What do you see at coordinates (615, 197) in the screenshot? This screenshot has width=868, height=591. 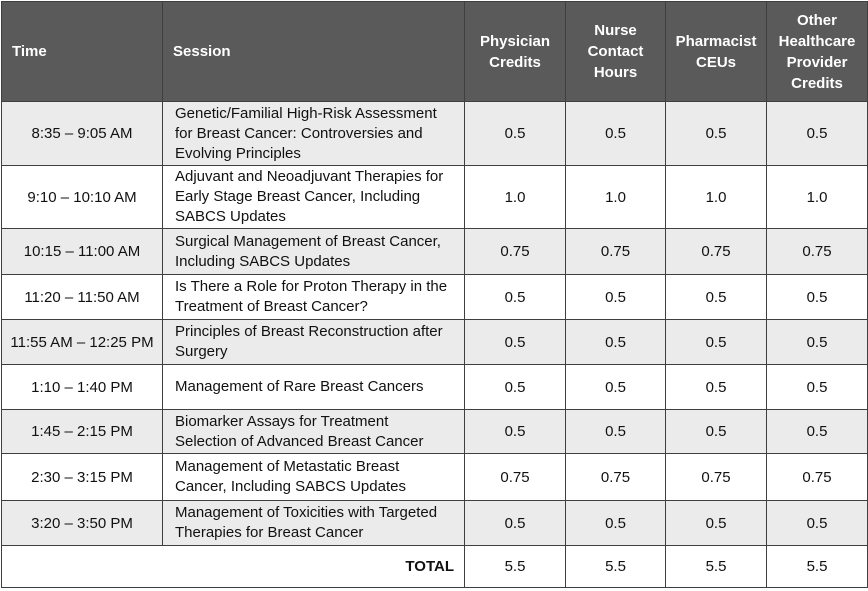 I see `nurse-hours-cell: 1.0` at bounding box center [615, 197].